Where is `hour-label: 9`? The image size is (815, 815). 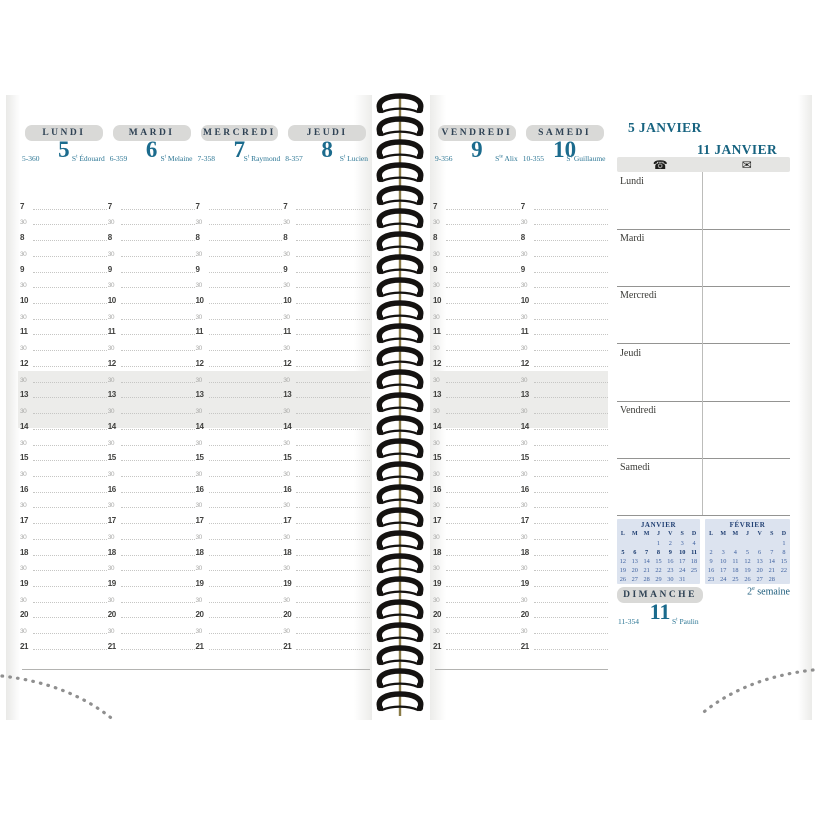 hour-label: 9 is located at coordinates (22, 269).